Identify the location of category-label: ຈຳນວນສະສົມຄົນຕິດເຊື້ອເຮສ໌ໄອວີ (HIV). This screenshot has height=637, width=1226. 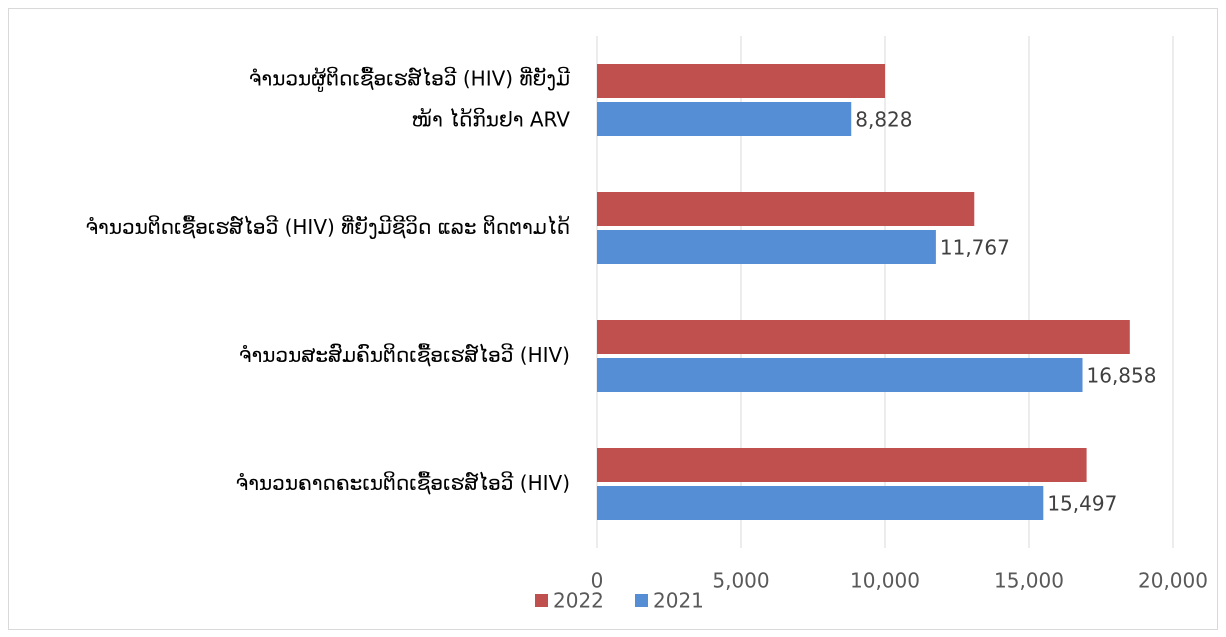
(404, 354).